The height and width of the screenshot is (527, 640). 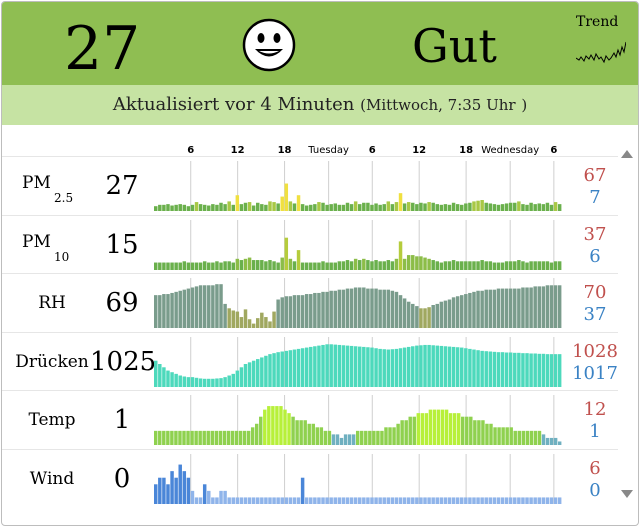 I want to click on metric-name-subscript: 2.5, so click(x=64, y=198).